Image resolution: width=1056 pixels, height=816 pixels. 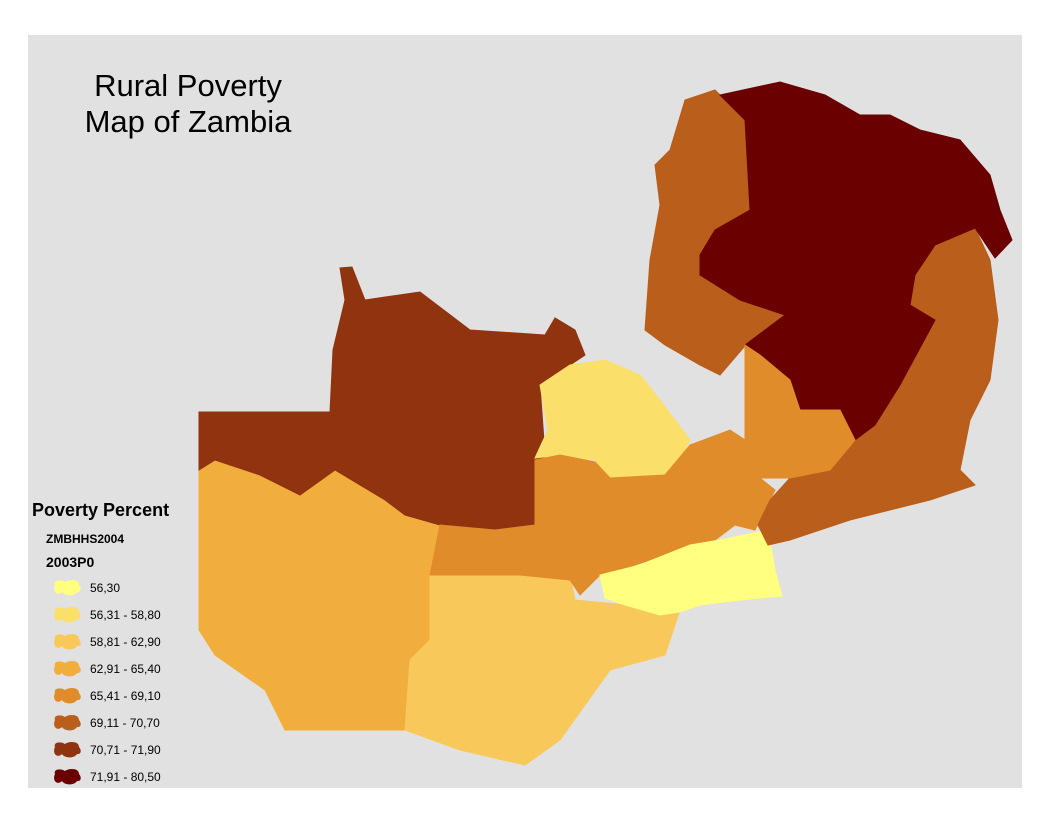 I want to click on legend-label: 69,11 - 70,70, so click(x=125, y=722).